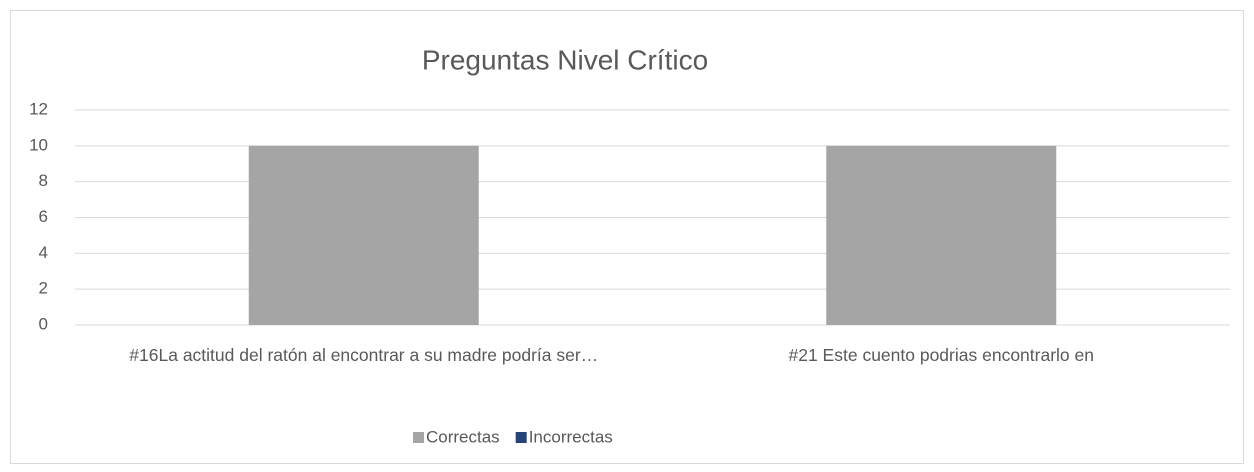  Describe the element at coordinates (43, 323) in the screenshot. I see `y-tick-label: 0` at that location.